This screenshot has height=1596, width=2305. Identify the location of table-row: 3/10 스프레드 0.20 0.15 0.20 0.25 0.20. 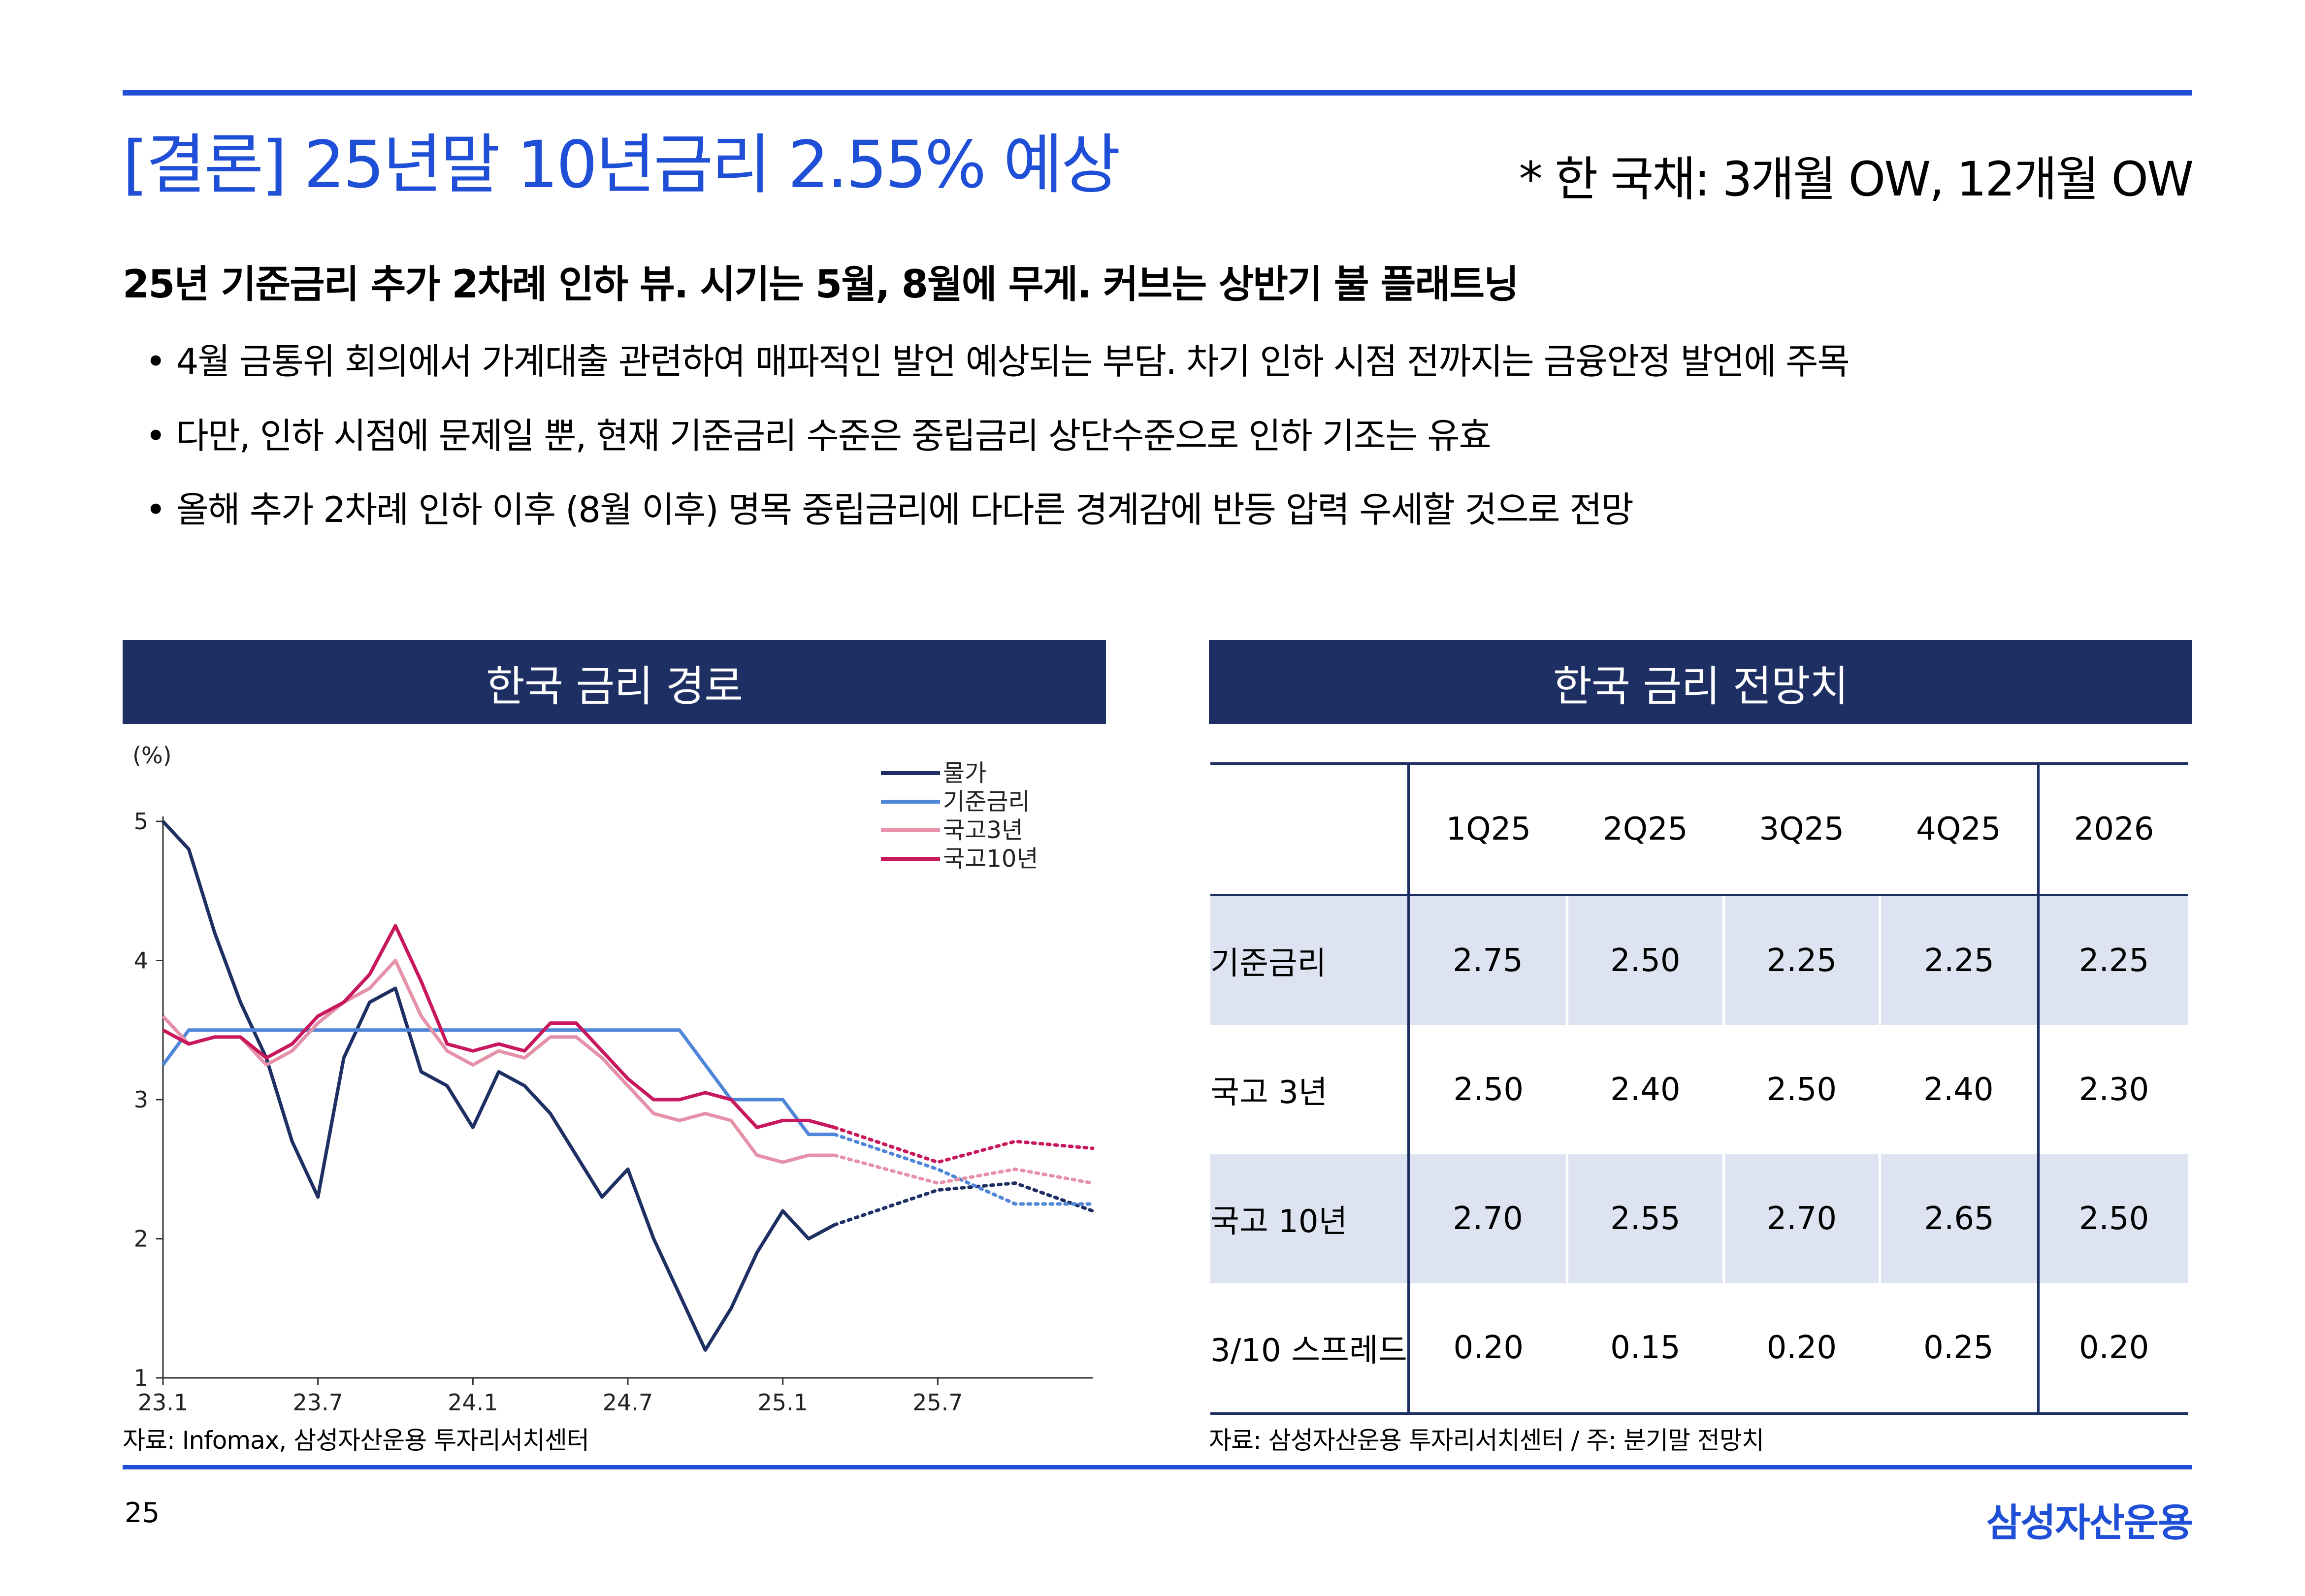
(1699, 1349).